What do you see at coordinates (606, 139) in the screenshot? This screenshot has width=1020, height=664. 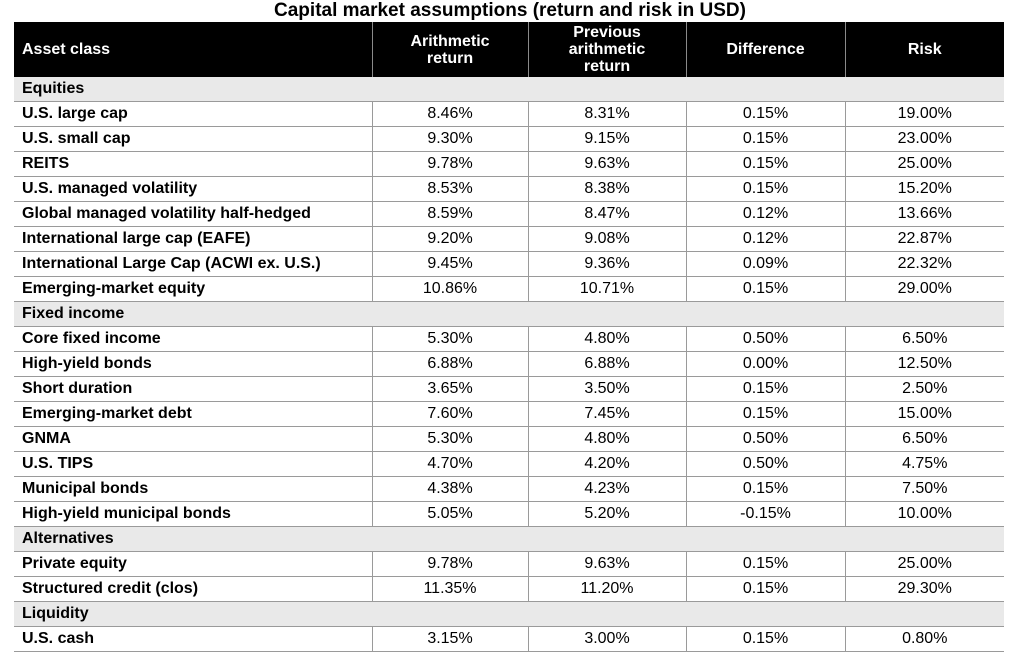 I see `cell-previous-arithmetic-return: 9.15%` at bounding box center [606, 139].